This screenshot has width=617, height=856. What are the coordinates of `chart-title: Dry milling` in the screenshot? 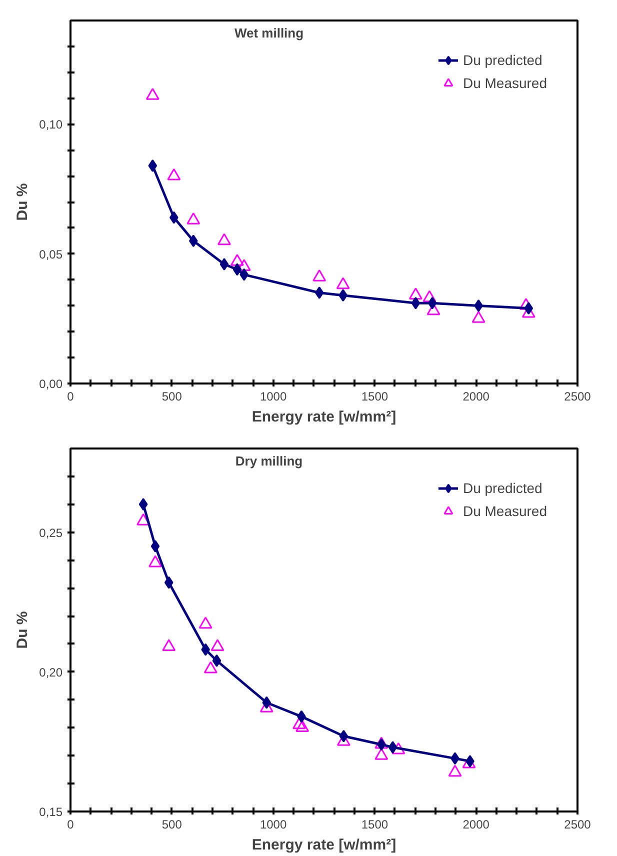 It's located at (269, 461).